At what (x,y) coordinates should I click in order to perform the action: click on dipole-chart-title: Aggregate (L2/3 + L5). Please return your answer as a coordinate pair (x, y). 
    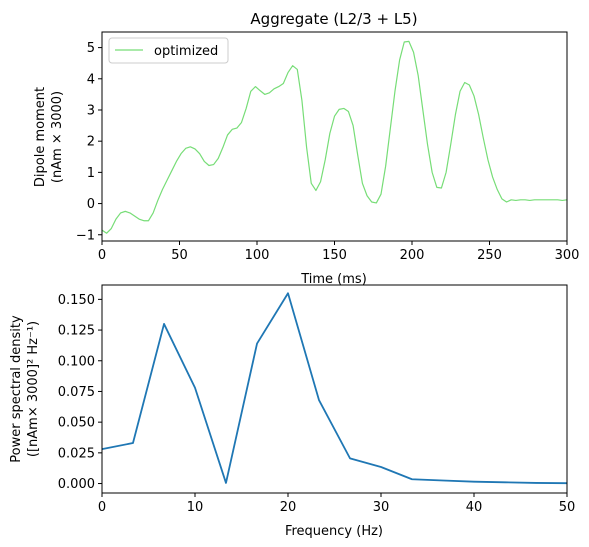
    Looking at the image, I should click on (333, 19).